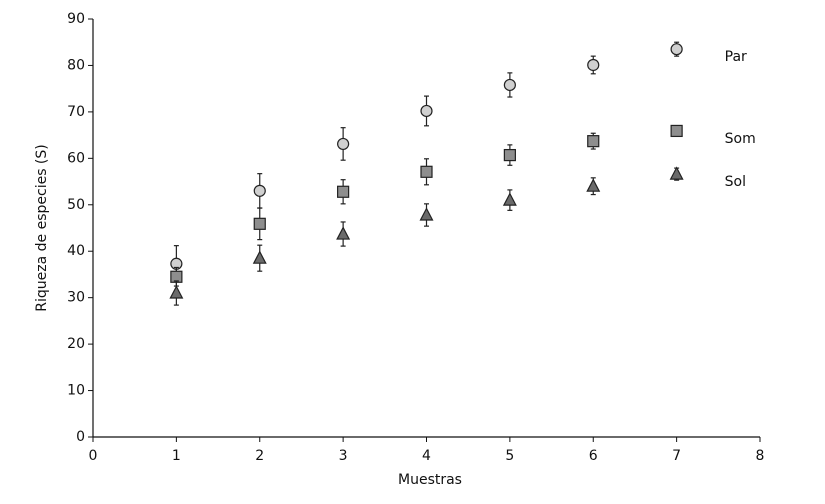 This screenshot has width=825, height=504. I want to click on y-tick-label: 30, so click(76, 298).